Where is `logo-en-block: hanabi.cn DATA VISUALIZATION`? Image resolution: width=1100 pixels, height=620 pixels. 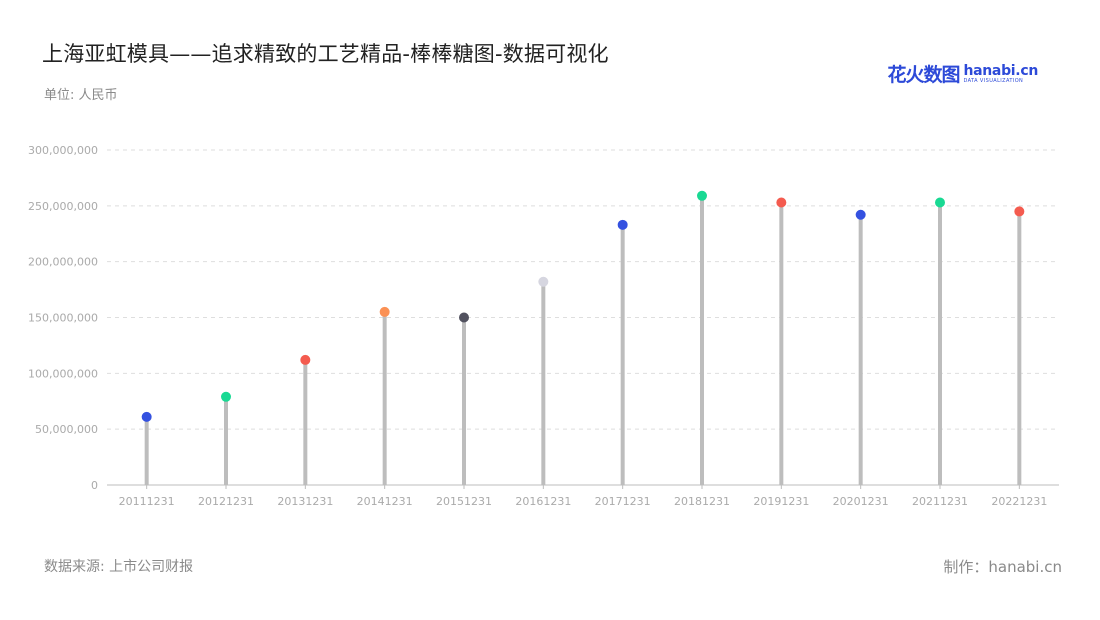
logo-en-block: hanabi.cn DATA VISUALIZATION is located at coordinates (1000, 74).